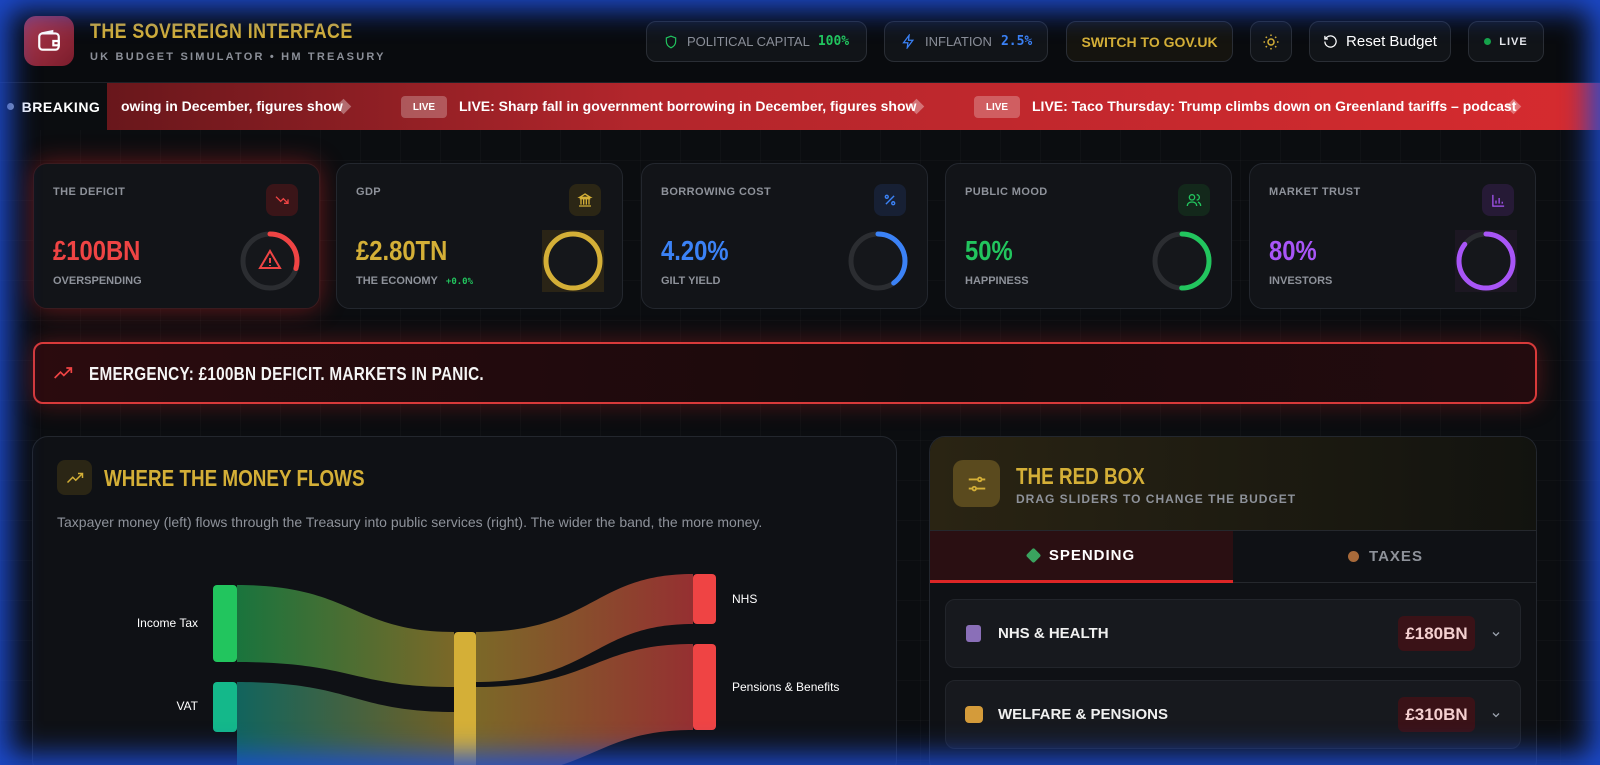 This screenshot has height=765, width=1600. What do you see at coordinates (61, 106) in the screenshot?
I see `breaking-text: BREAKING` at bounding box center [61, 106].